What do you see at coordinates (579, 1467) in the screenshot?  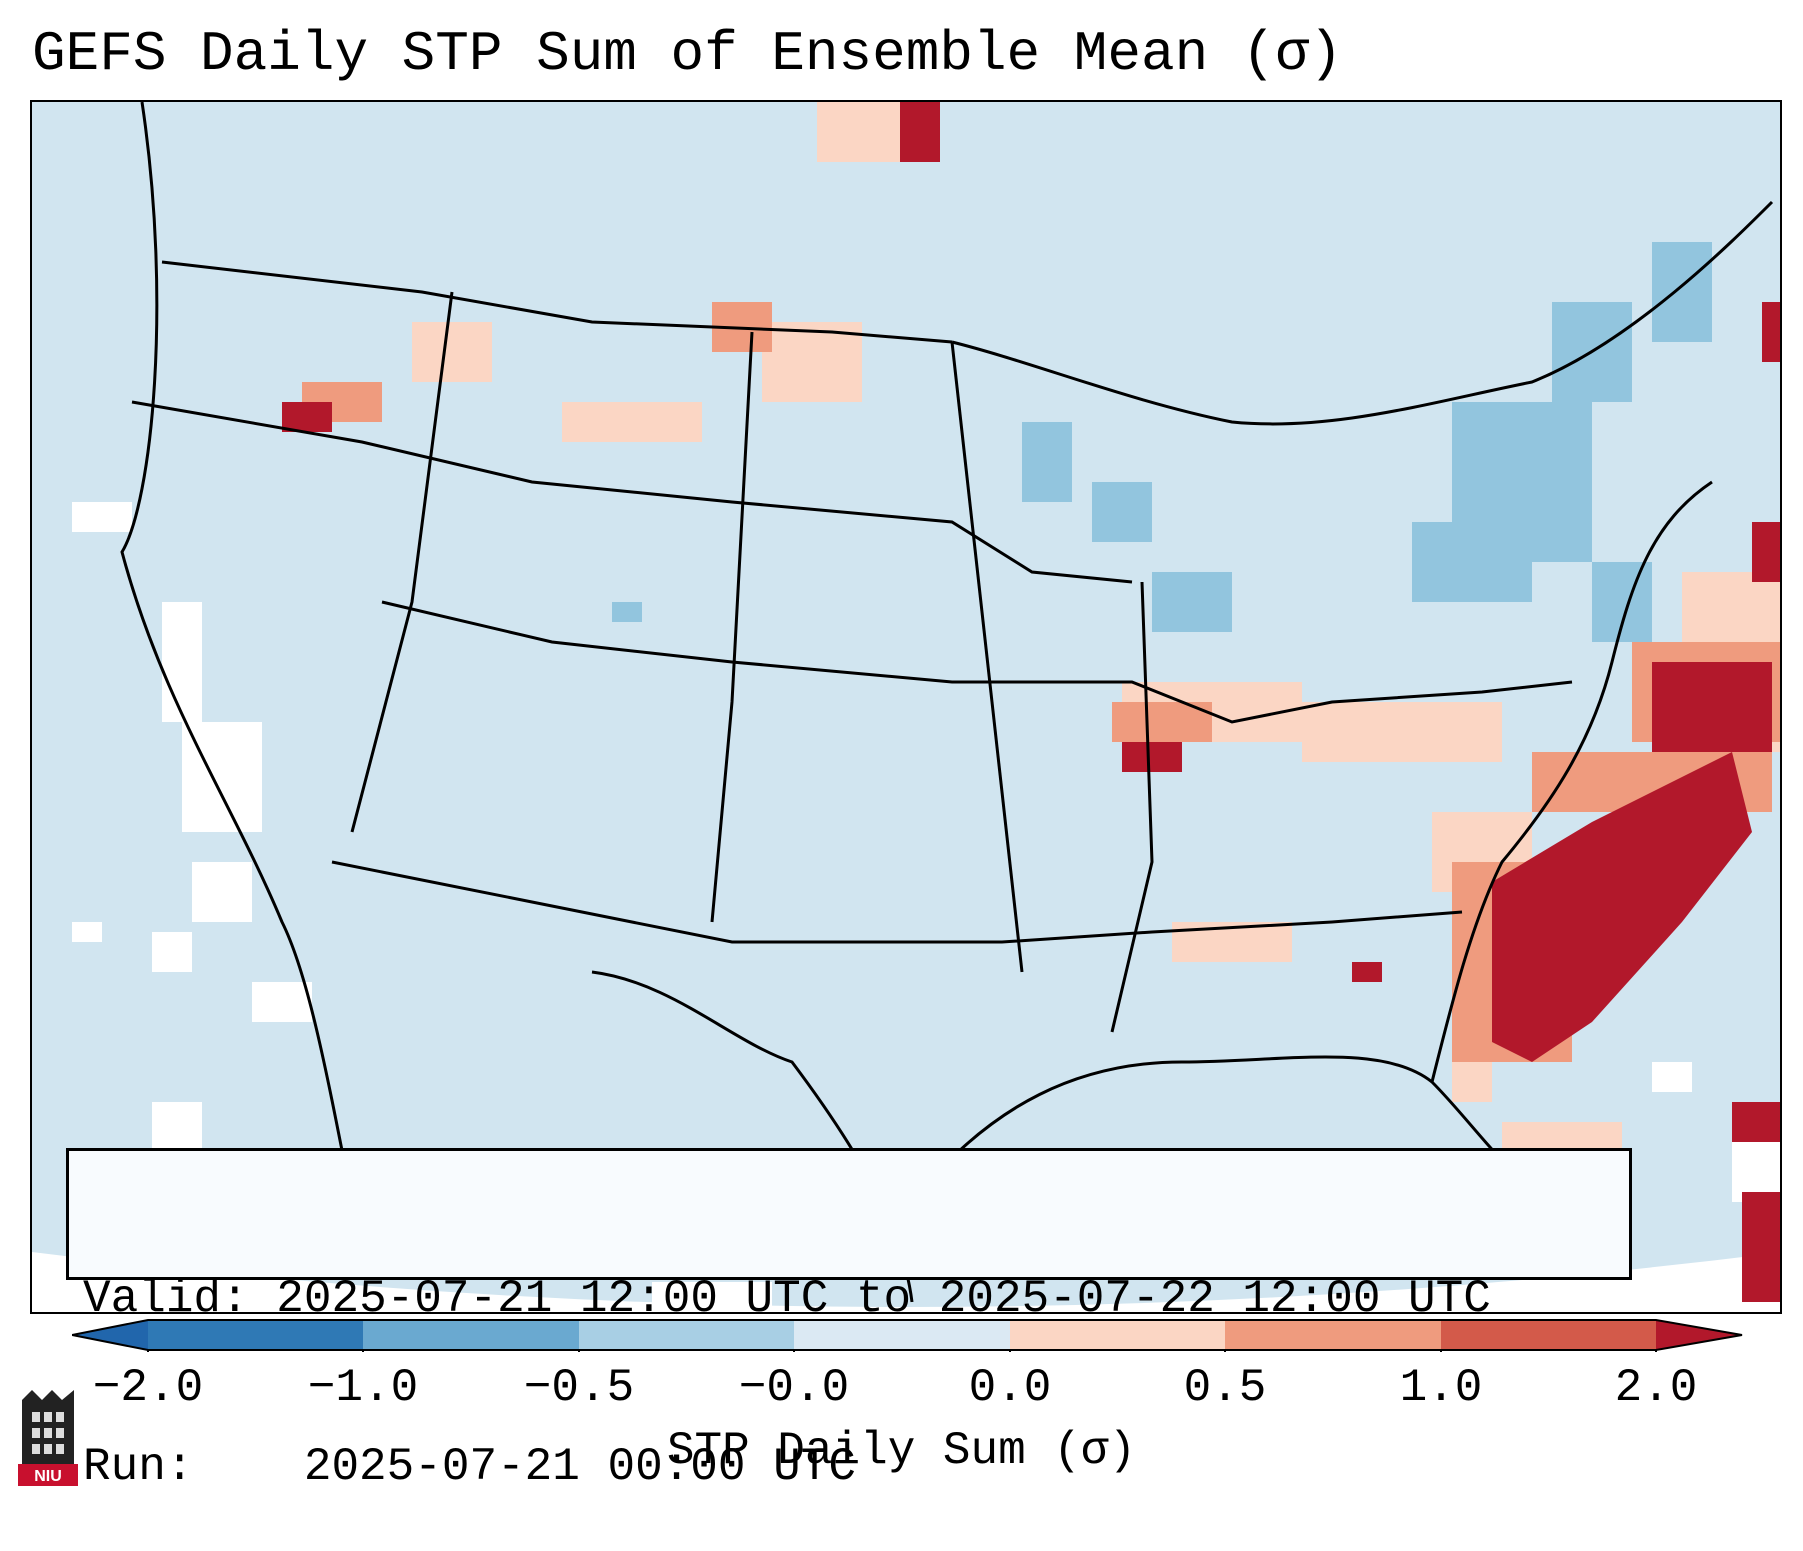 I see `run-value: 2025-07-21 00:00 UTC` at bounding box center [579, 1467].